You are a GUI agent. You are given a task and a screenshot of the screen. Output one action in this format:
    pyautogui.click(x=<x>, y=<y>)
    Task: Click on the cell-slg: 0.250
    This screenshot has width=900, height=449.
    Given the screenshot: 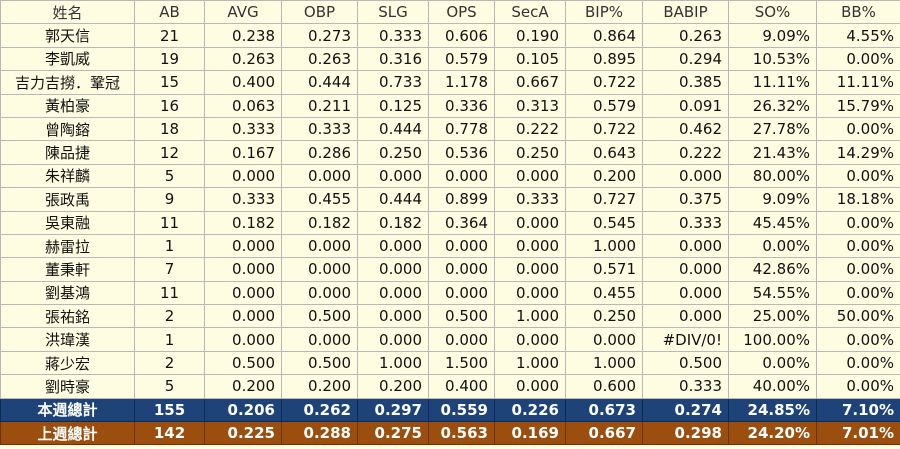 What is the action you would take?
    pyautogui.click(x=393, y=152)
    